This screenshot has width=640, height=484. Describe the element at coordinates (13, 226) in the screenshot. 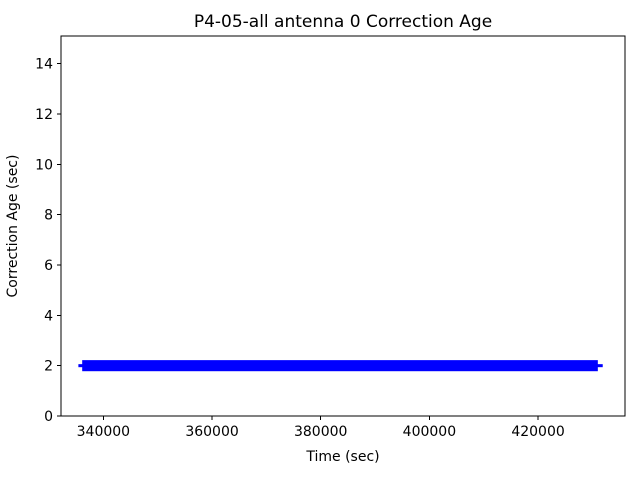

I see `y-axis-label: Correction Age (sec)` at that location.